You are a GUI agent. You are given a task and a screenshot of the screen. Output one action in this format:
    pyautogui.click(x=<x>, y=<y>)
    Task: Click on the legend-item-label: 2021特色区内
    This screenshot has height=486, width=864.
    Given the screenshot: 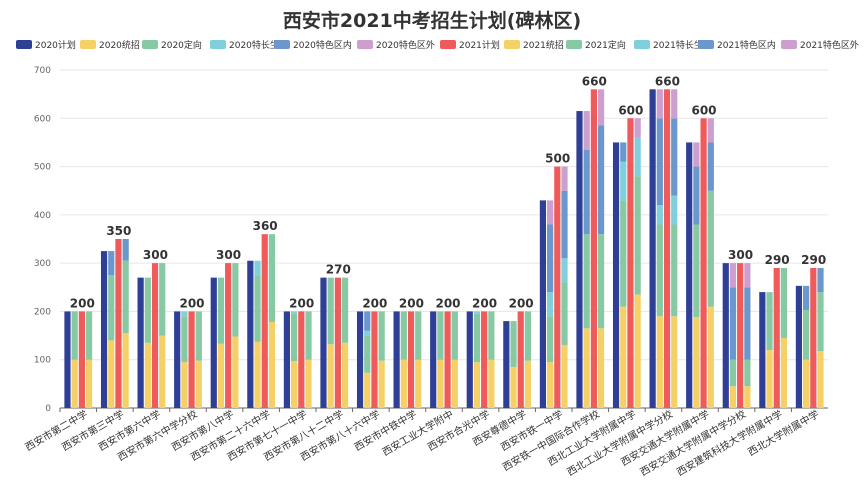 What is the action you would take?
    pyautogui.click(x=746, y=45)
    